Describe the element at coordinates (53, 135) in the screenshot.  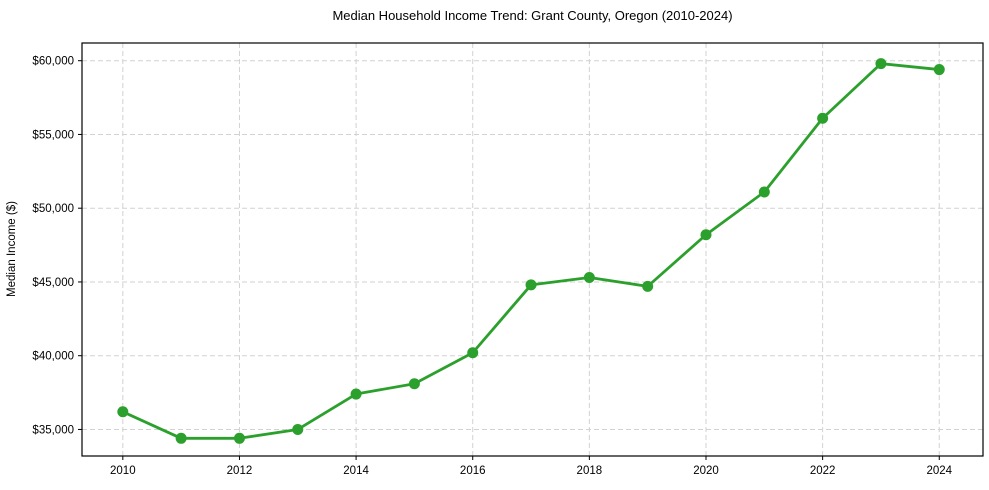
I see `y-tick-label: $55,000` at that location.